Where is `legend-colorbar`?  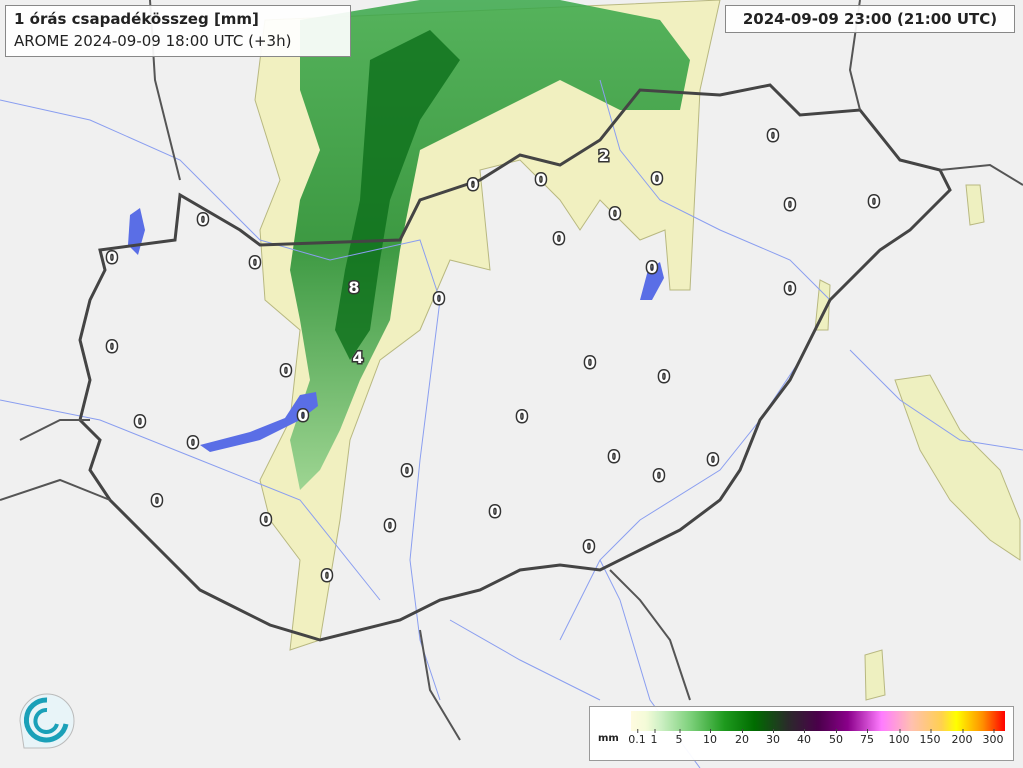
legend-colorbar is located at coordinates (818, 721).